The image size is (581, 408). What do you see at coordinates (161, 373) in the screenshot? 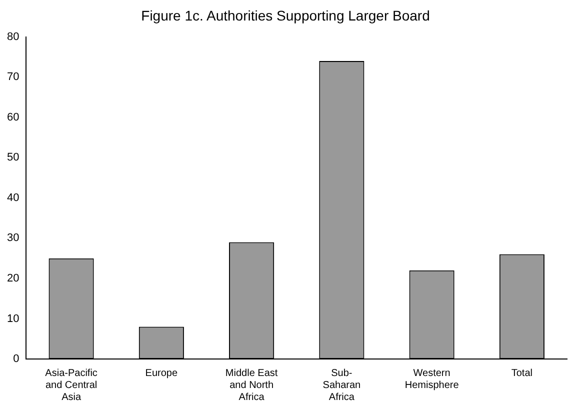
I see `x-tick-label: Europe` at bounding box center [161, 373].